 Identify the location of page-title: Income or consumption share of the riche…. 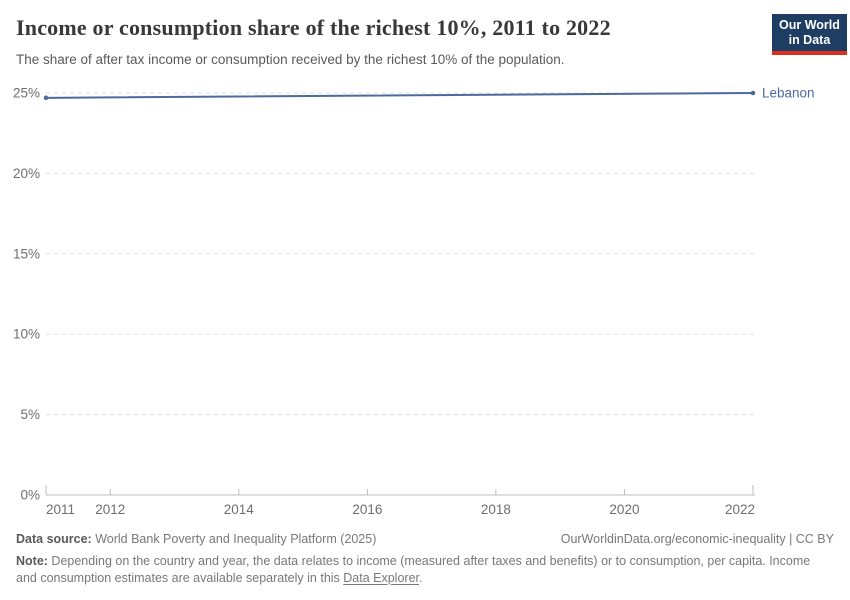
(313, 27).